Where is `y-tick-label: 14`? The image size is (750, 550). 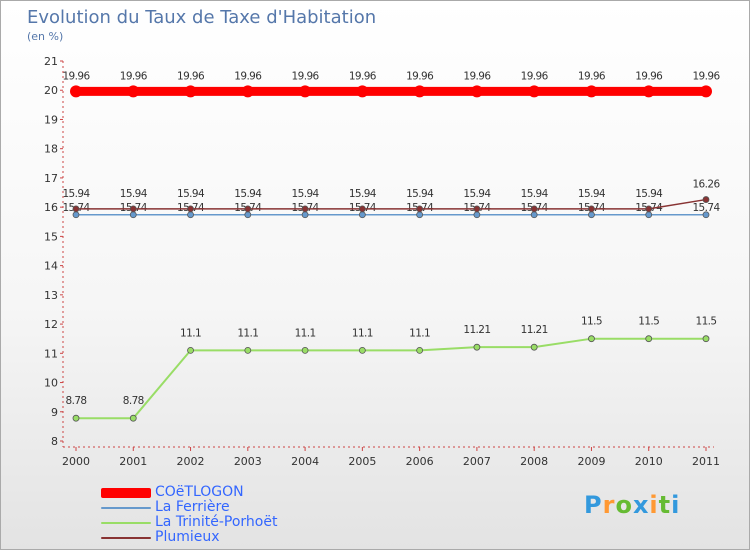
y-tick-label: 14 is located at coordinates (51, 266).